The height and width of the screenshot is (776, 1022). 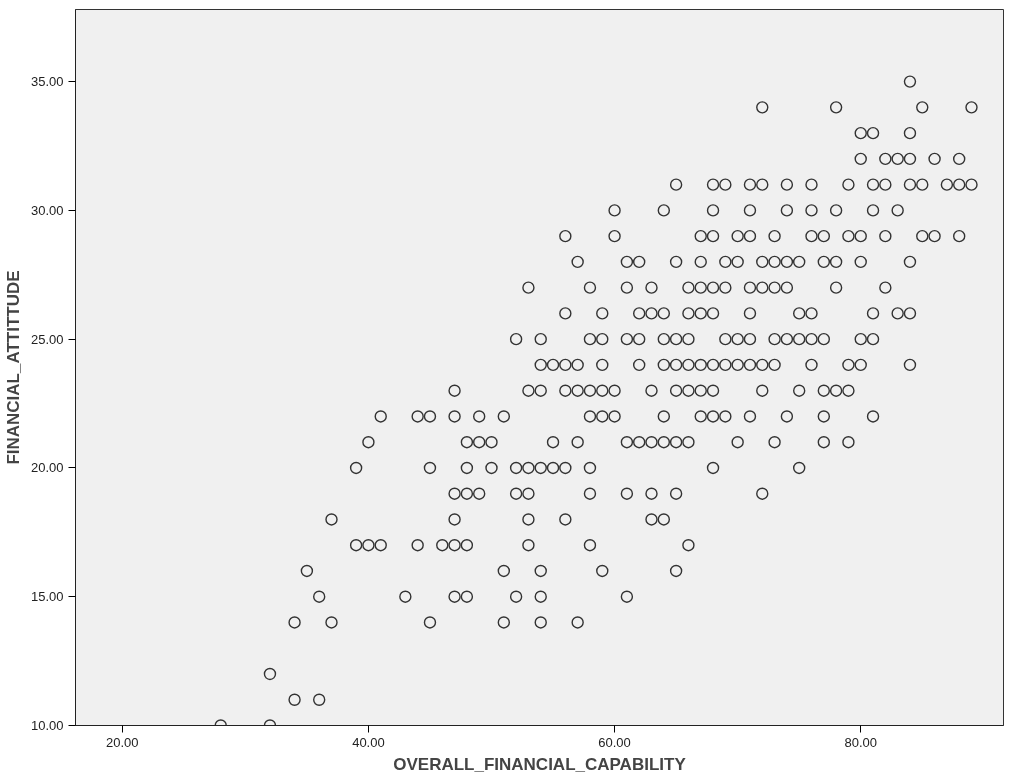 I want to click on y-tick-label: 25.00, so click(x=47, y=339).